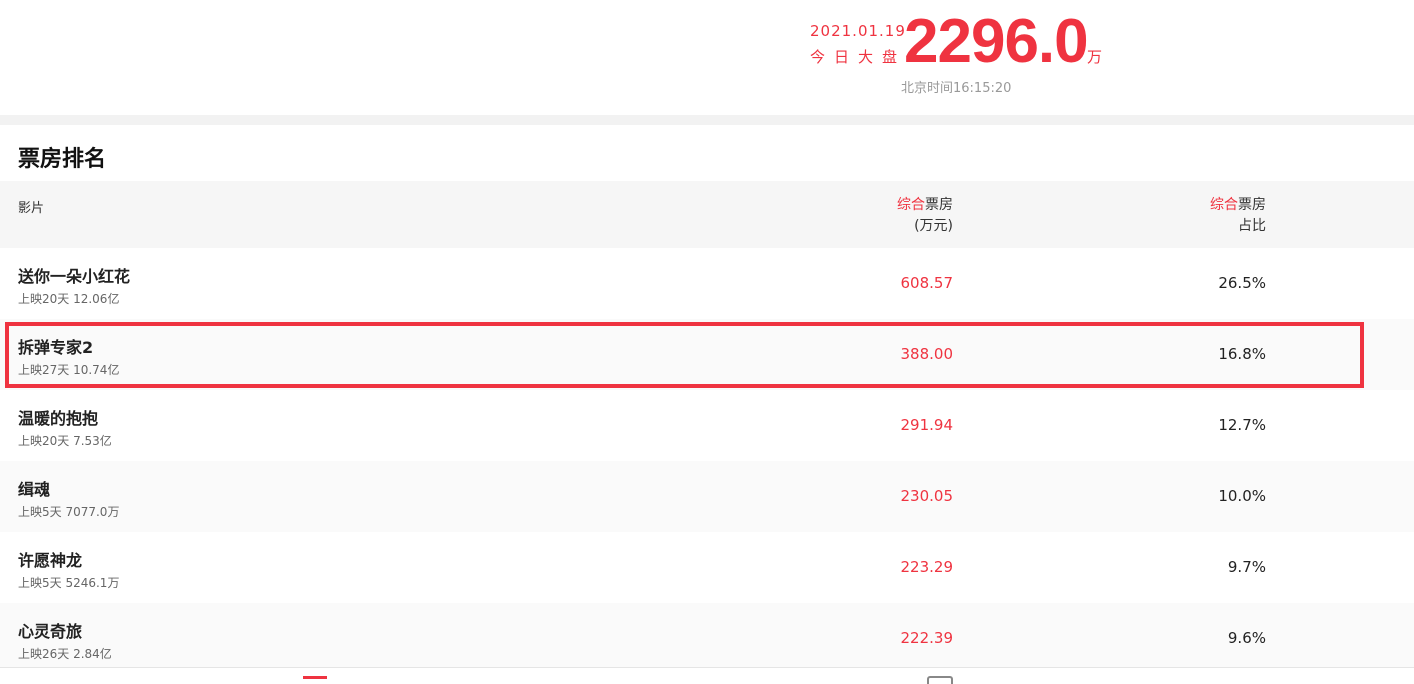  I want to click on table-row: 拆弹专家2 上映27天 10.74亿 388.00 16.8%, so click(707, 354).